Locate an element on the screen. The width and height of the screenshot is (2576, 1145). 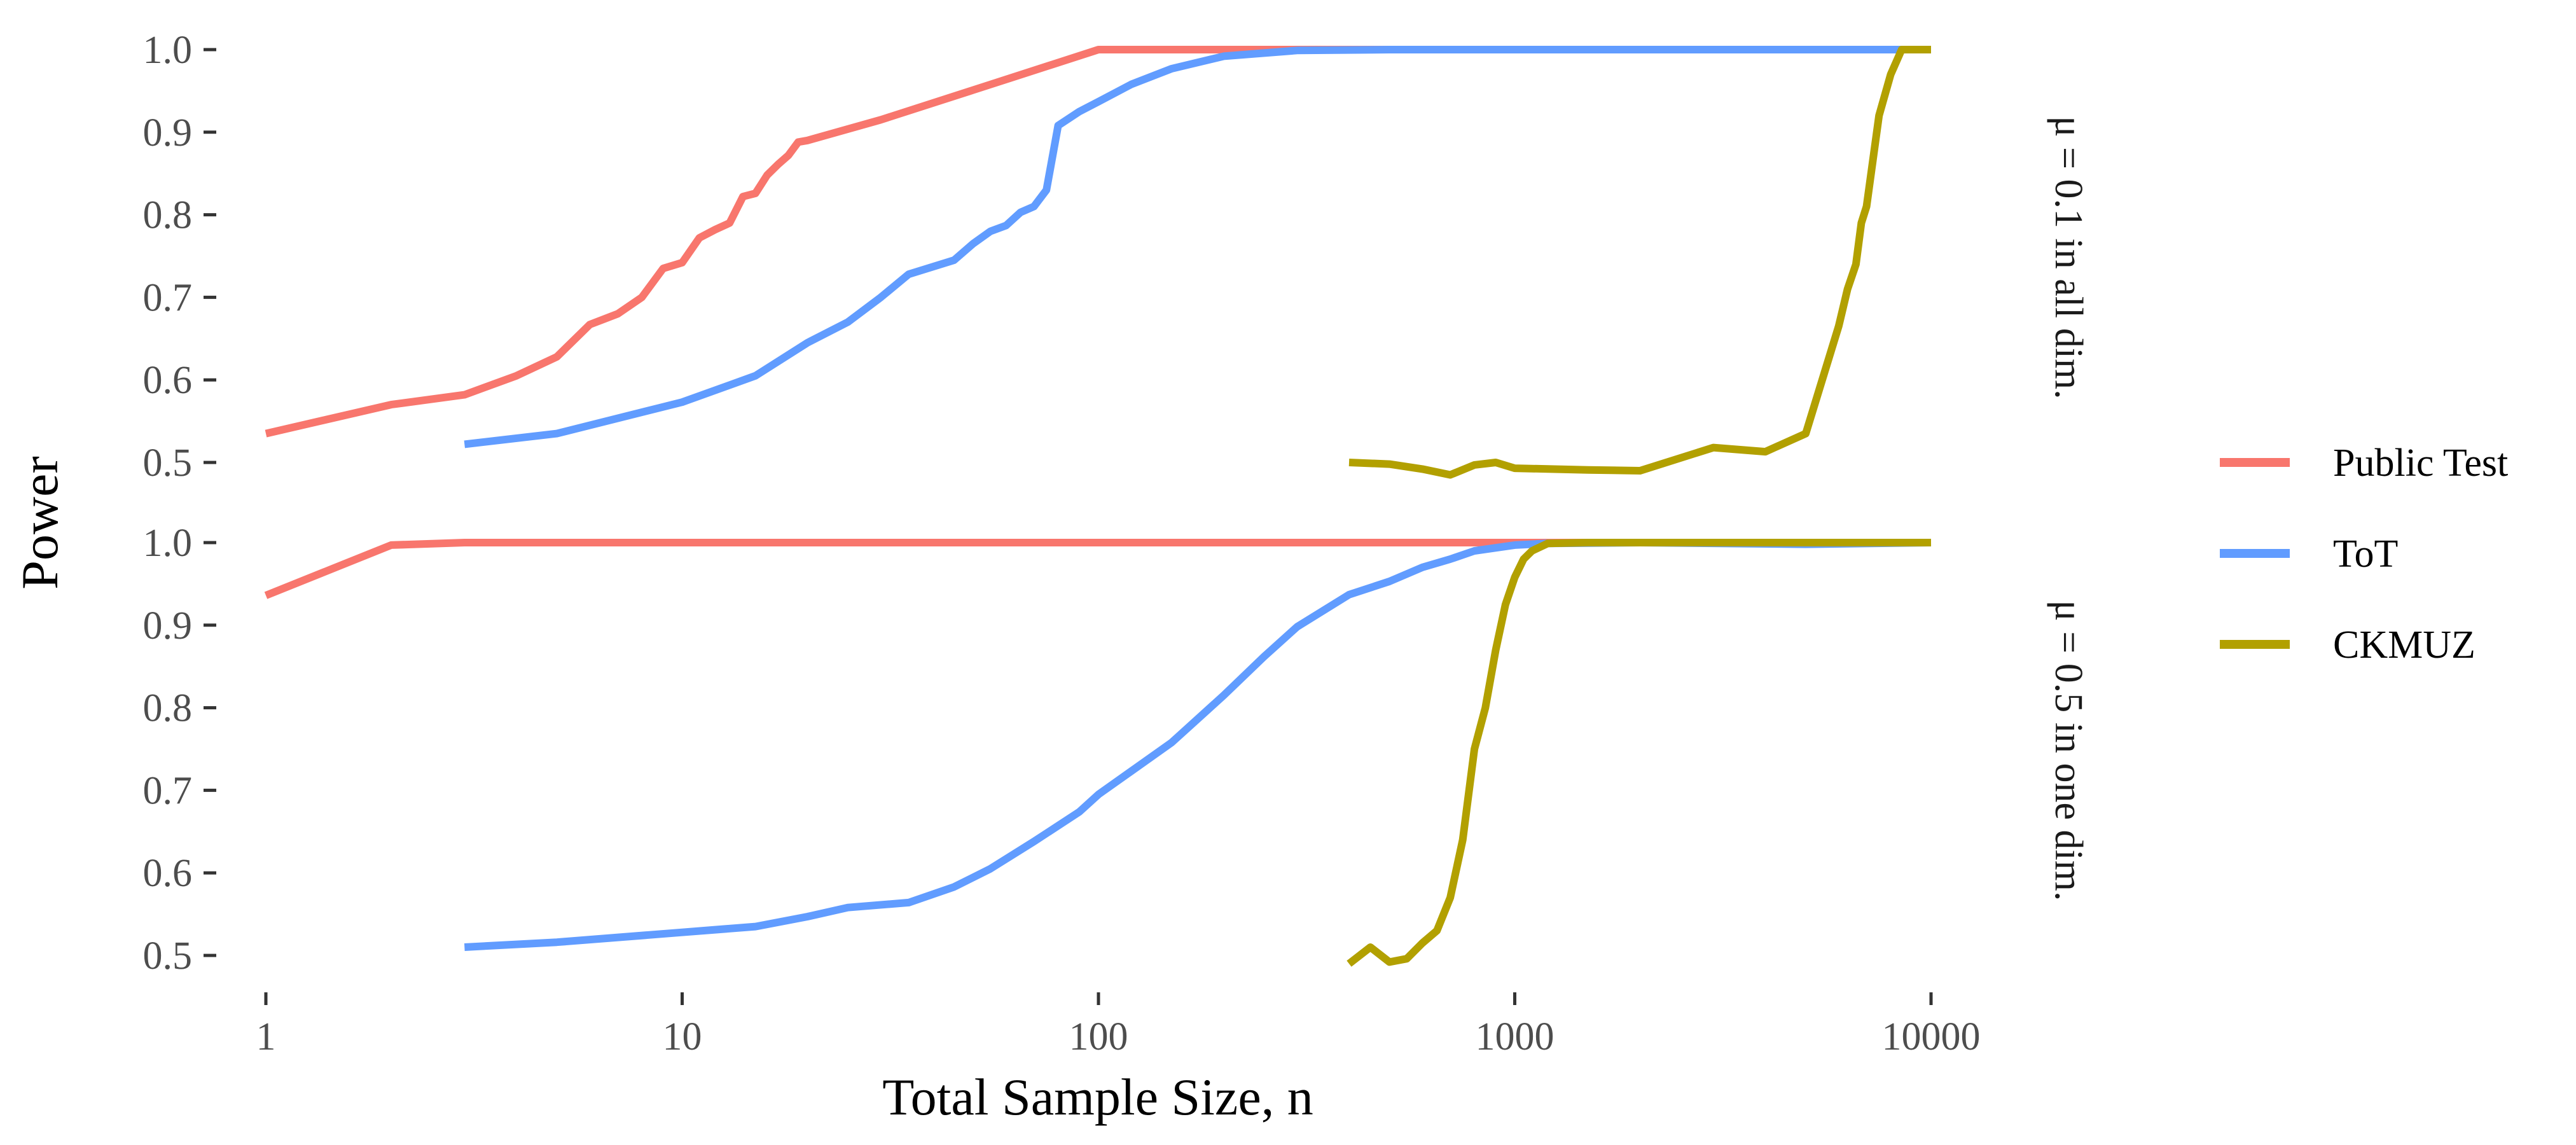
legend-label: ToT is located at coordinates (2365, 554).